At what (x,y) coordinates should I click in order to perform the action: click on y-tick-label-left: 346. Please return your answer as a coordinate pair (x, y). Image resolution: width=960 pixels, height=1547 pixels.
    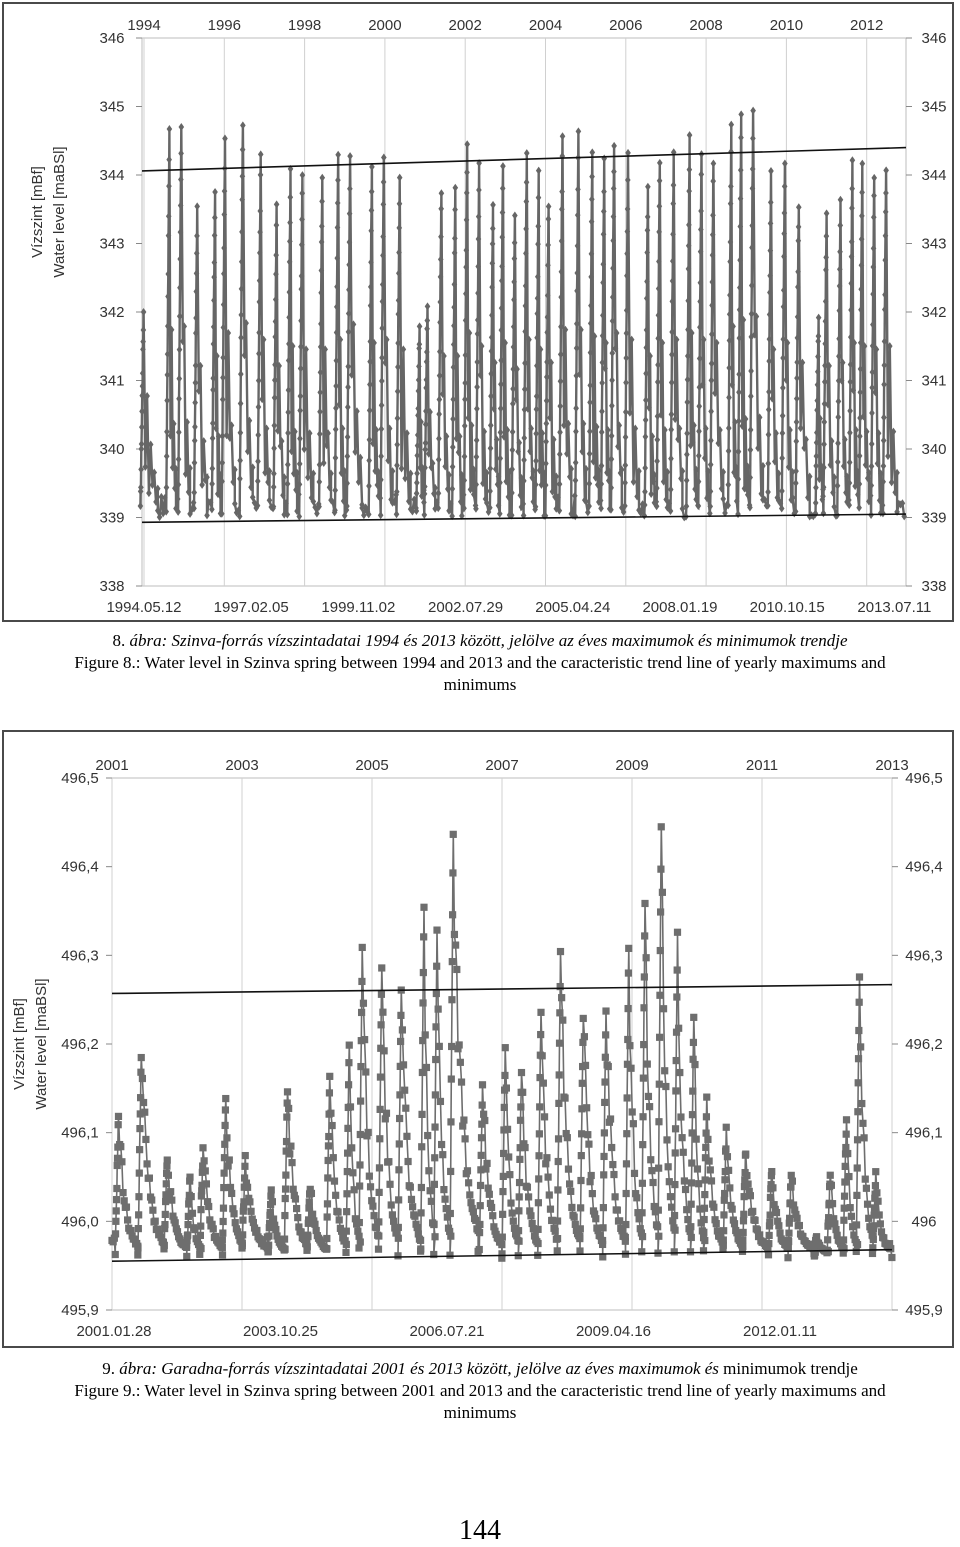
    Looking at the image, I should click on (111, 38).